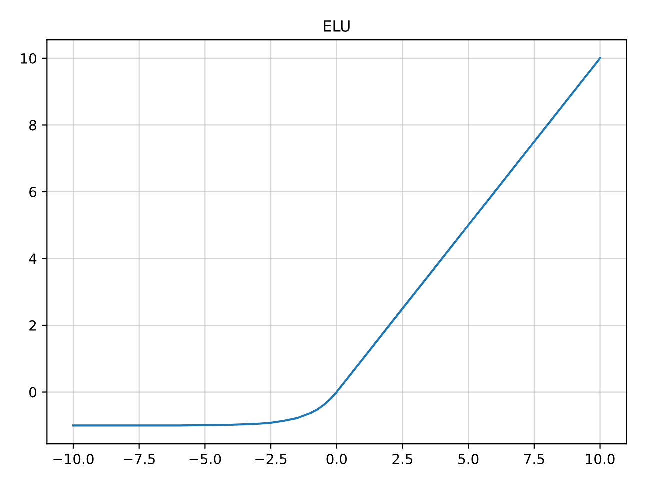 The width and height of the screenshot is (646, 489). Describe the element at coordinates (271, 459) in the screenshot. I see `x-tick-label: −2.5` at that location.